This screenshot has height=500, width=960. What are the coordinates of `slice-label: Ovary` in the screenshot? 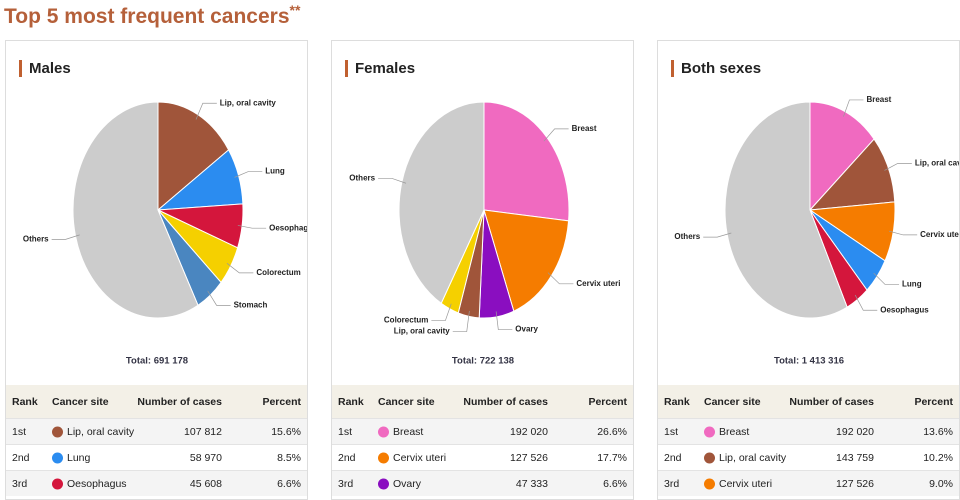 It's located at (526, 329).